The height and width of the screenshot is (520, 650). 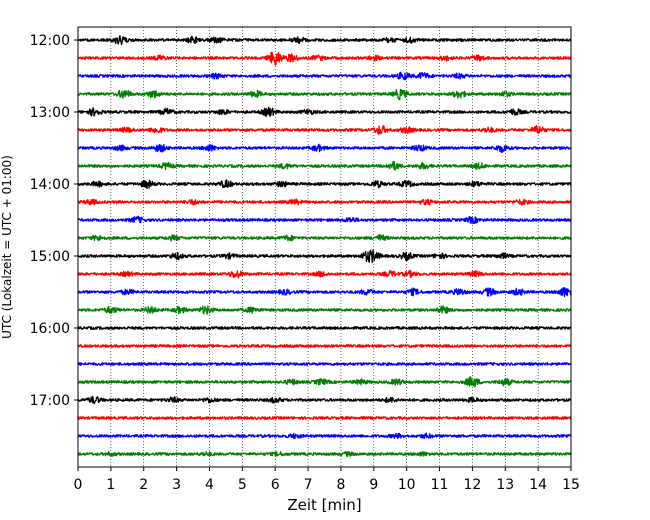 What do you see at coordinates (340, 485) in the screenshot?
I see `x-tick-label: 8` at bounding box center [340, 485].